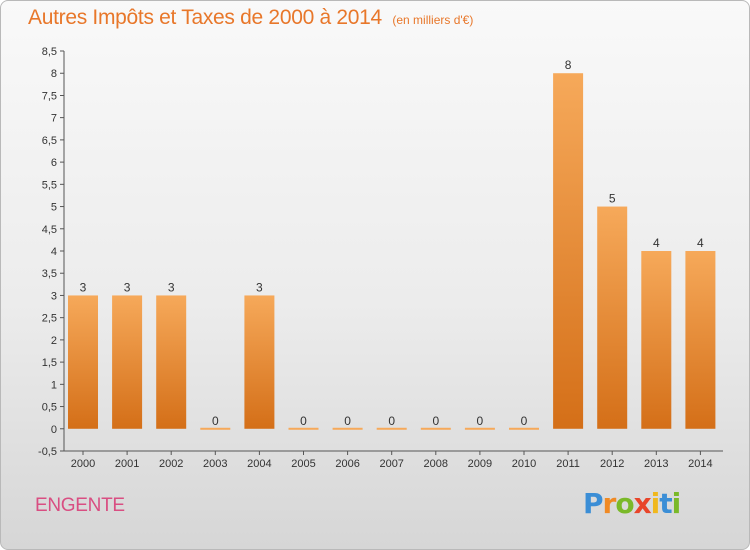 The width and height of the screenshot is (750, 550). I want to click on commune-name: ENGENTE, so click(80, 505).